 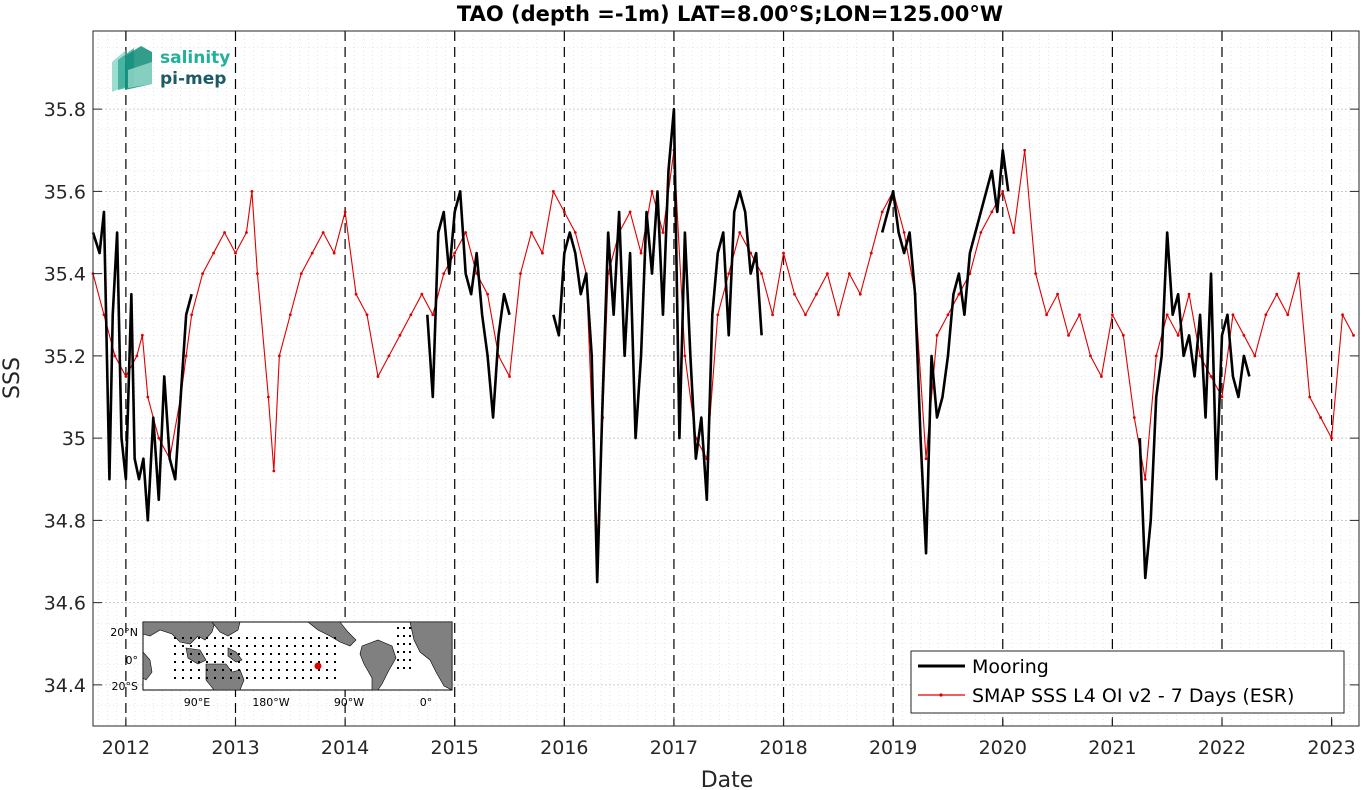 I want to click on inset-lat-label-20s: 20°S, so click(x=125, y=686).